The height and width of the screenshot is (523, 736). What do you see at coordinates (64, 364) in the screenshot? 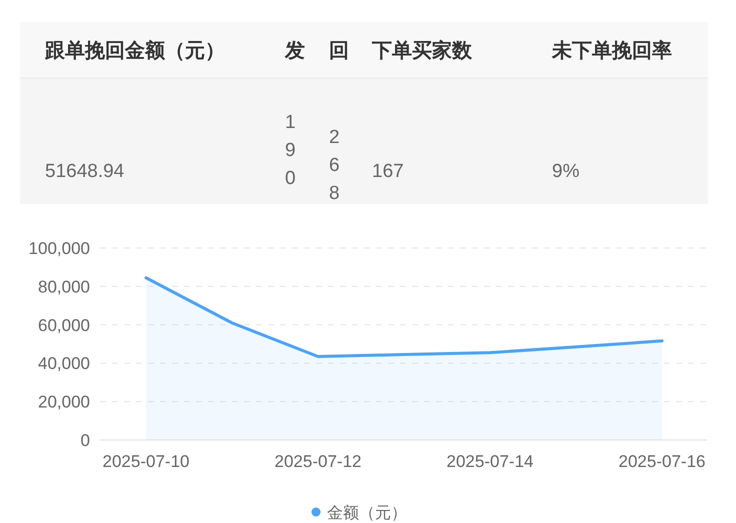
I see `y-tick-label: 40,000` at bounding box center [64, 364].